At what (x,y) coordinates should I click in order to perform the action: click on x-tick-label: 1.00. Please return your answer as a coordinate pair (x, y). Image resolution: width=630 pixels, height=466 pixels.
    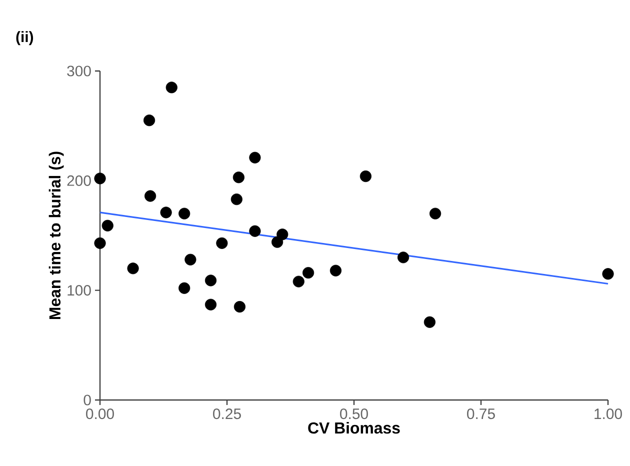
    Looking at the image, I should click on (608, 414).